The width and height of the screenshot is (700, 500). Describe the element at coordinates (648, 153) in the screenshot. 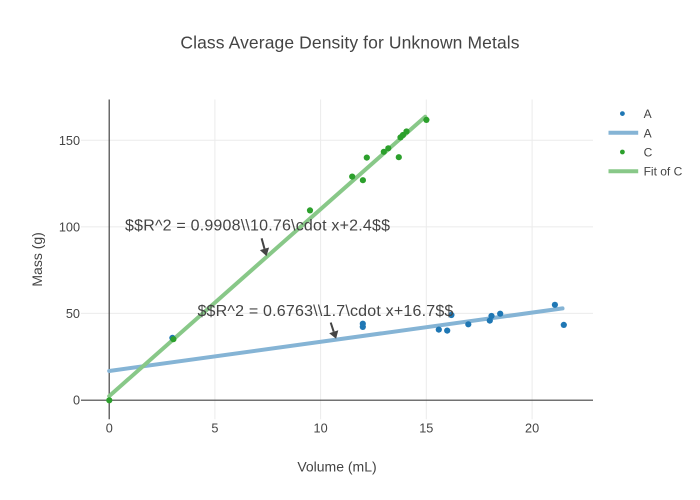

I see `svg-text: C` at that location.